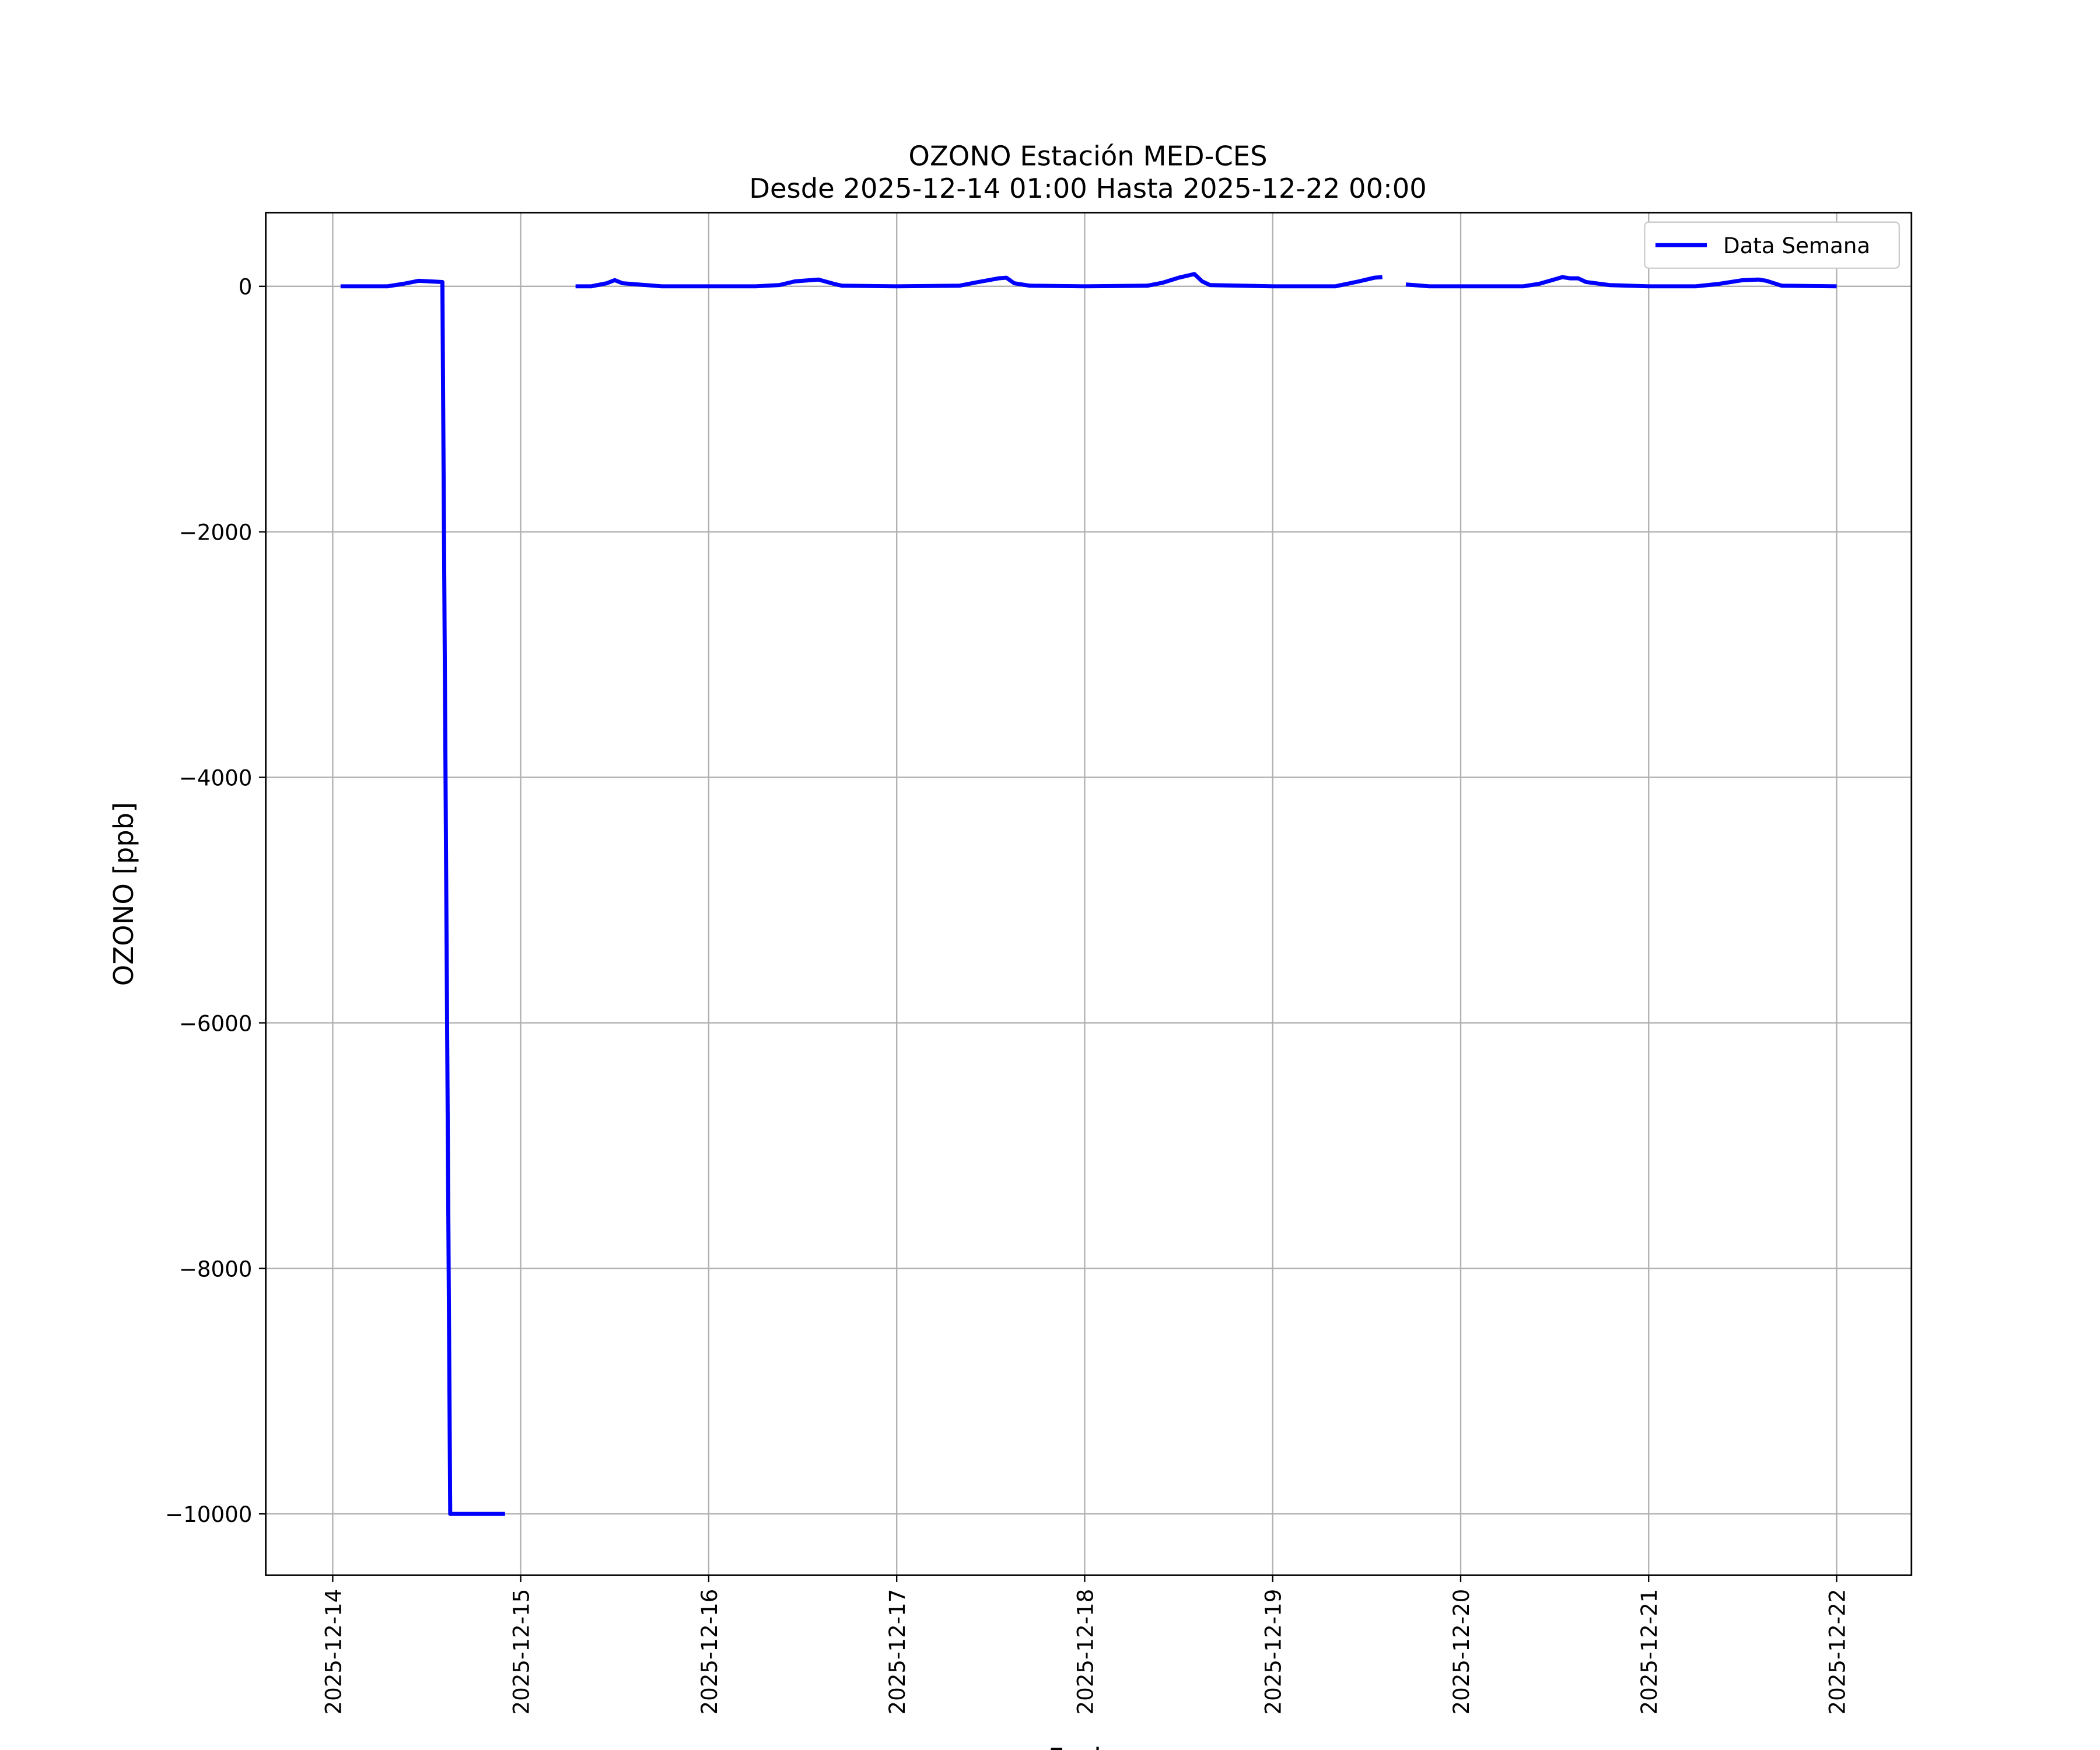 Image resolution: width=2100 pixels, height=1750 pixels. Describe the element at coordinates (123, 894) in the screenshot. I see `y-axis-label: OZONO [ppb]` at that location.